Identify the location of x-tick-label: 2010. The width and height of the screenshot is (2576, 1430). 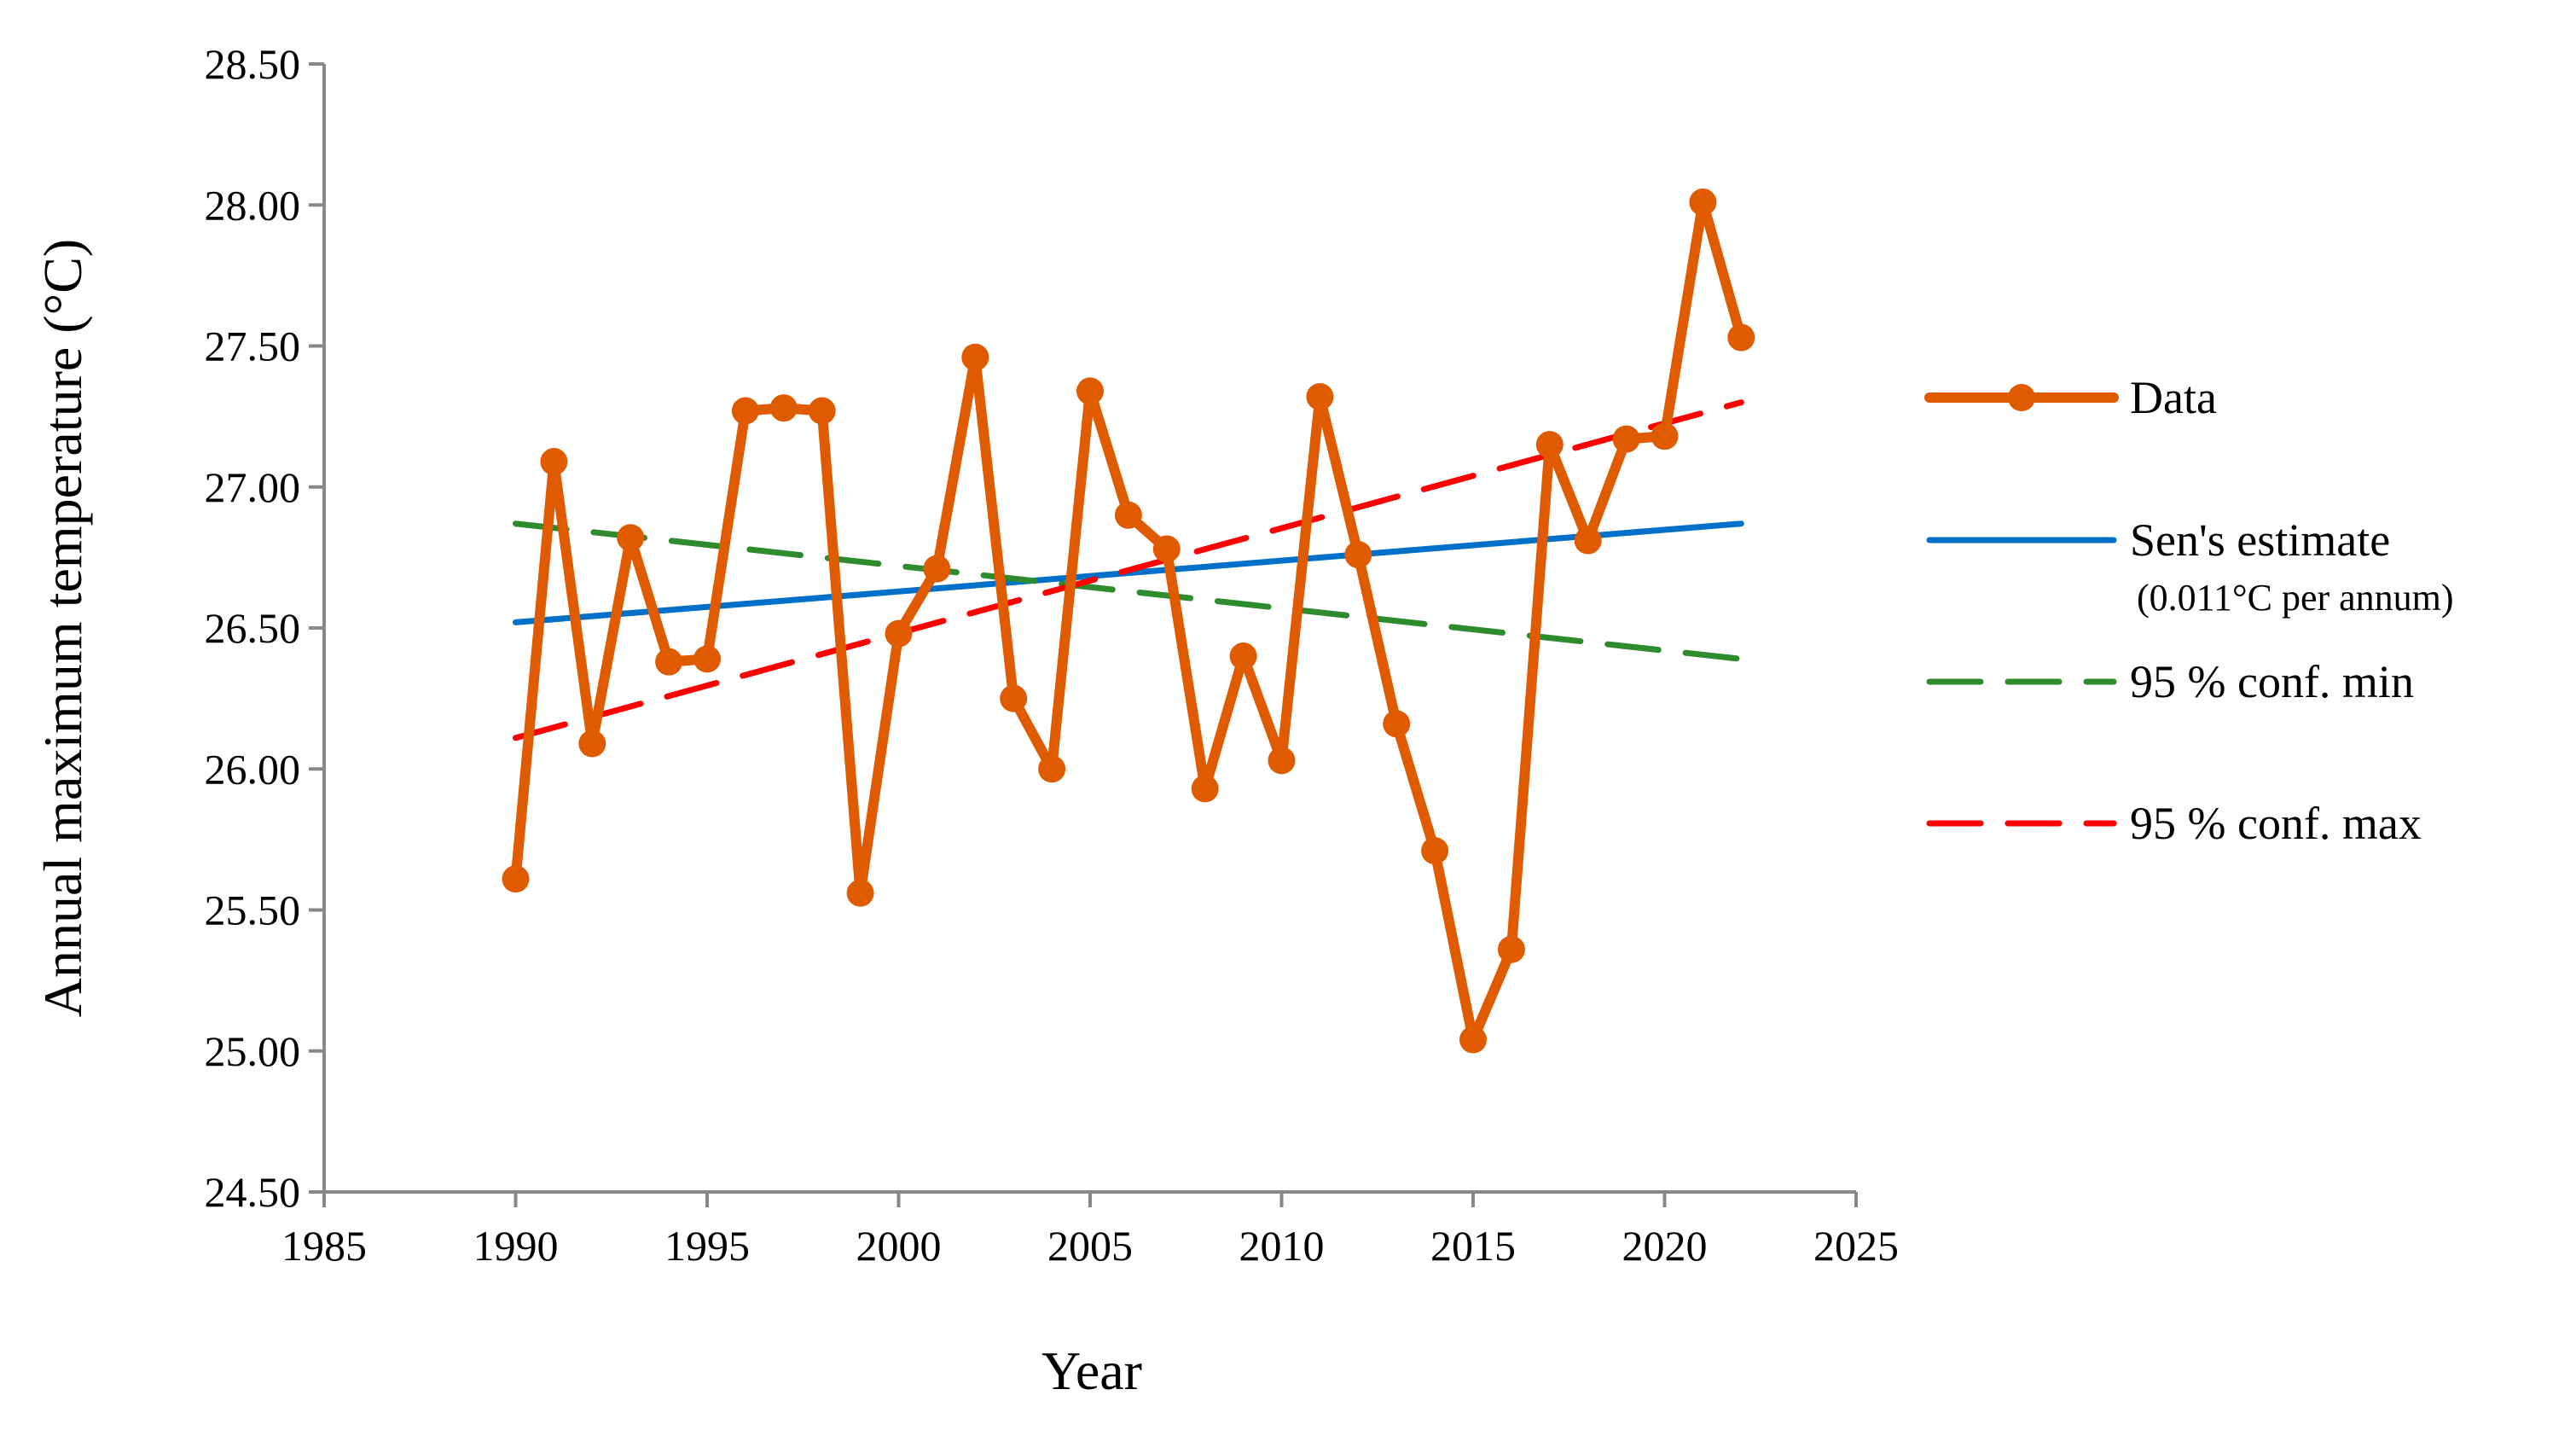
(1282, 1246).